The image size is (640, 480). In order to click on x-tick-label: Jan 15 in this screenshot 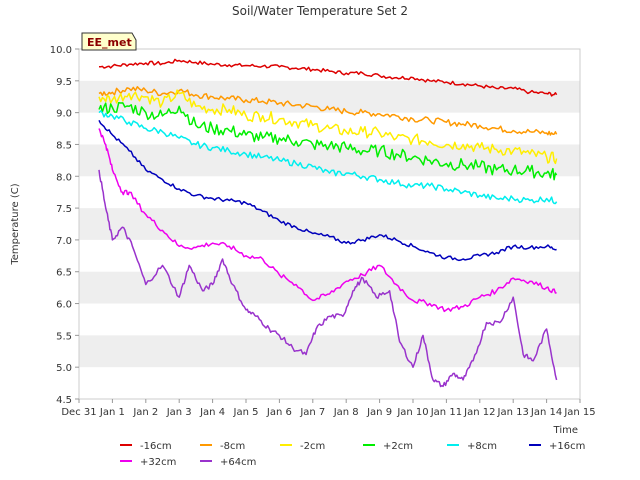, I will do `click(579, 412)`.